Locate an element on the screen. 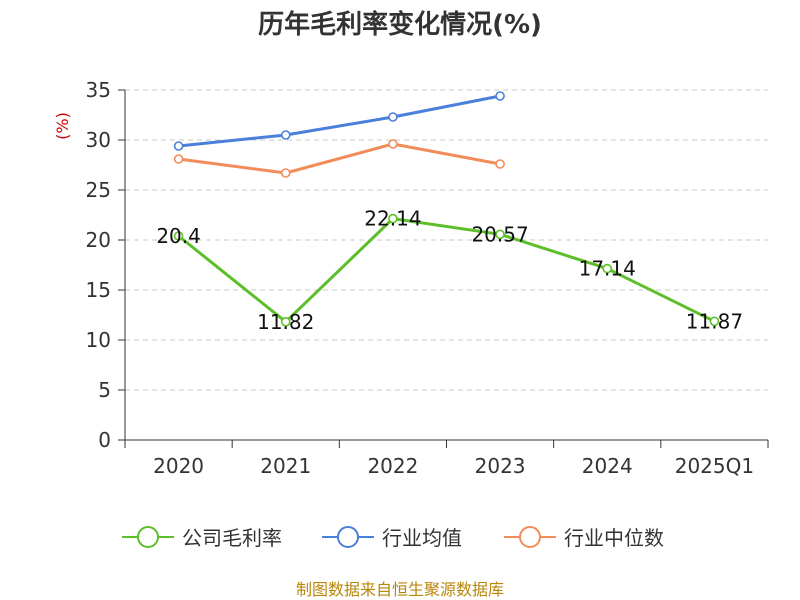 The height and width of the screenshot is (600, 800). legend-label: 公司毛利率 is located at coordinates (232, 538).